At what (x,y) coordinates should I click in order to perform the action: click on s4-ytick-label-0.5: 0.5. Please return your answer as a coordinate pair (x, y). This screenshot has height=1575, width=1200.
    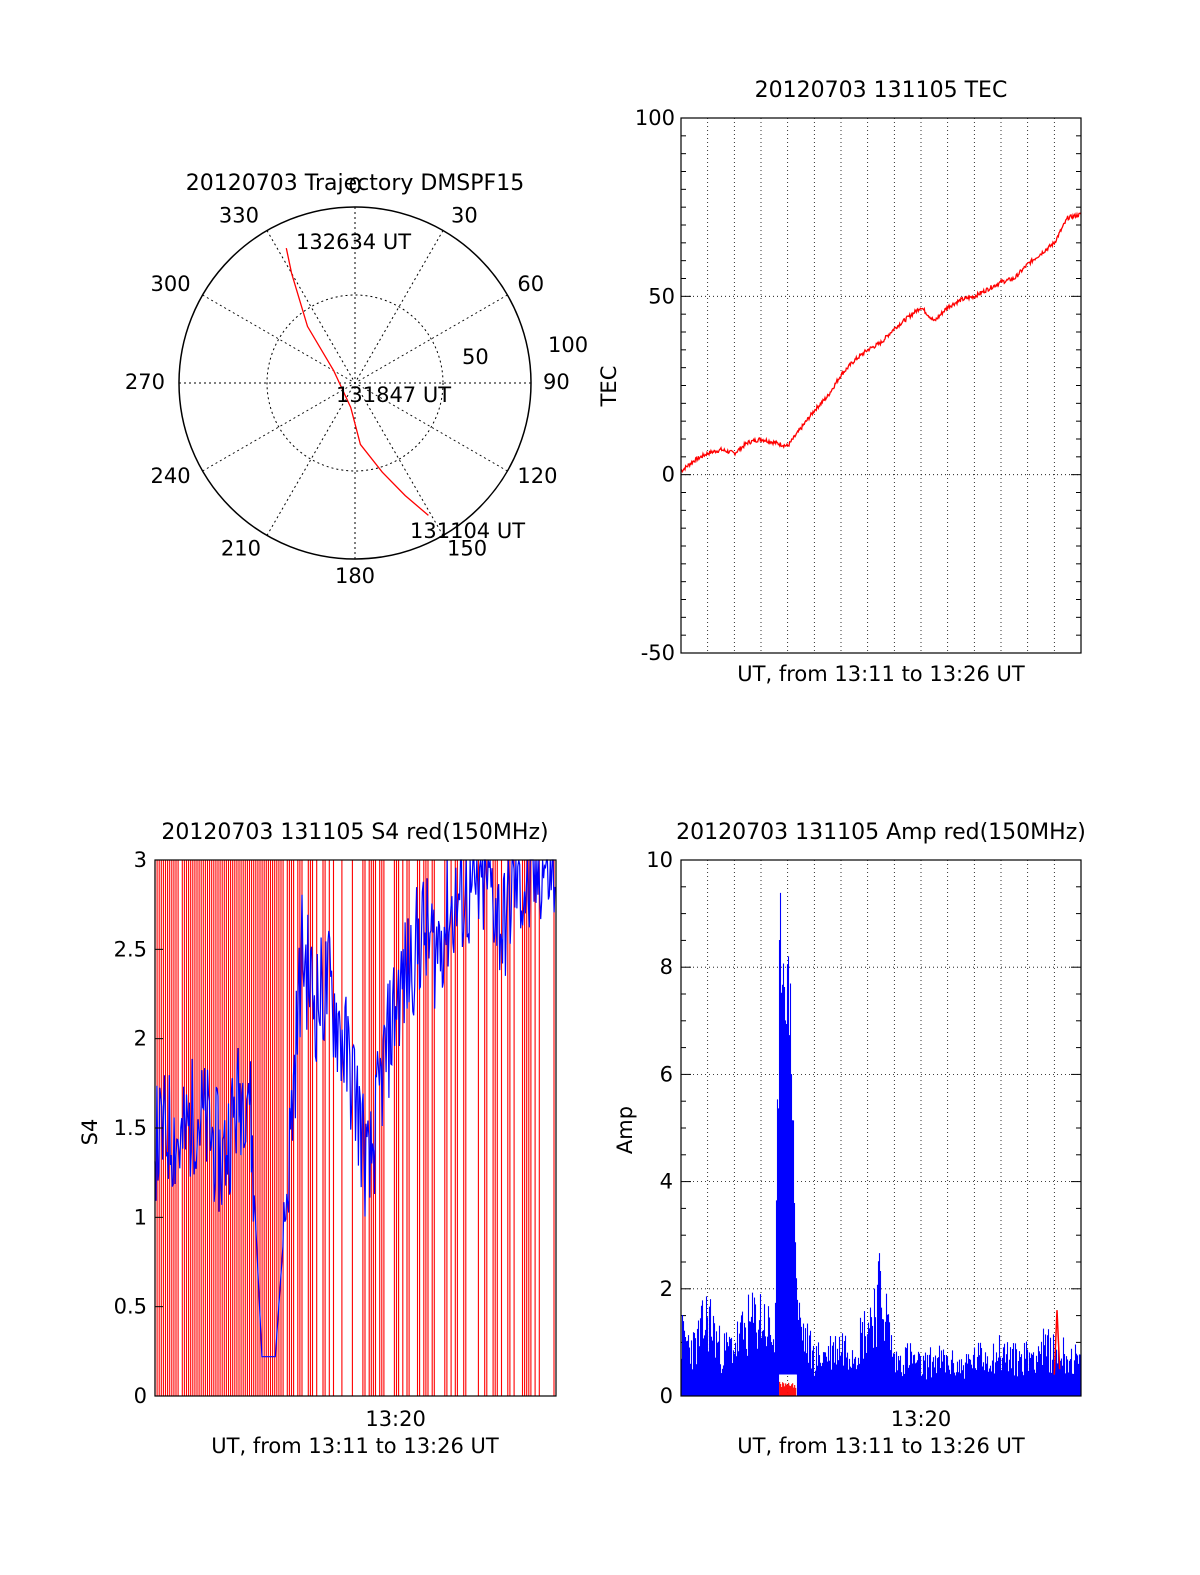
    Looking at the image, I should click on (130, 1307).